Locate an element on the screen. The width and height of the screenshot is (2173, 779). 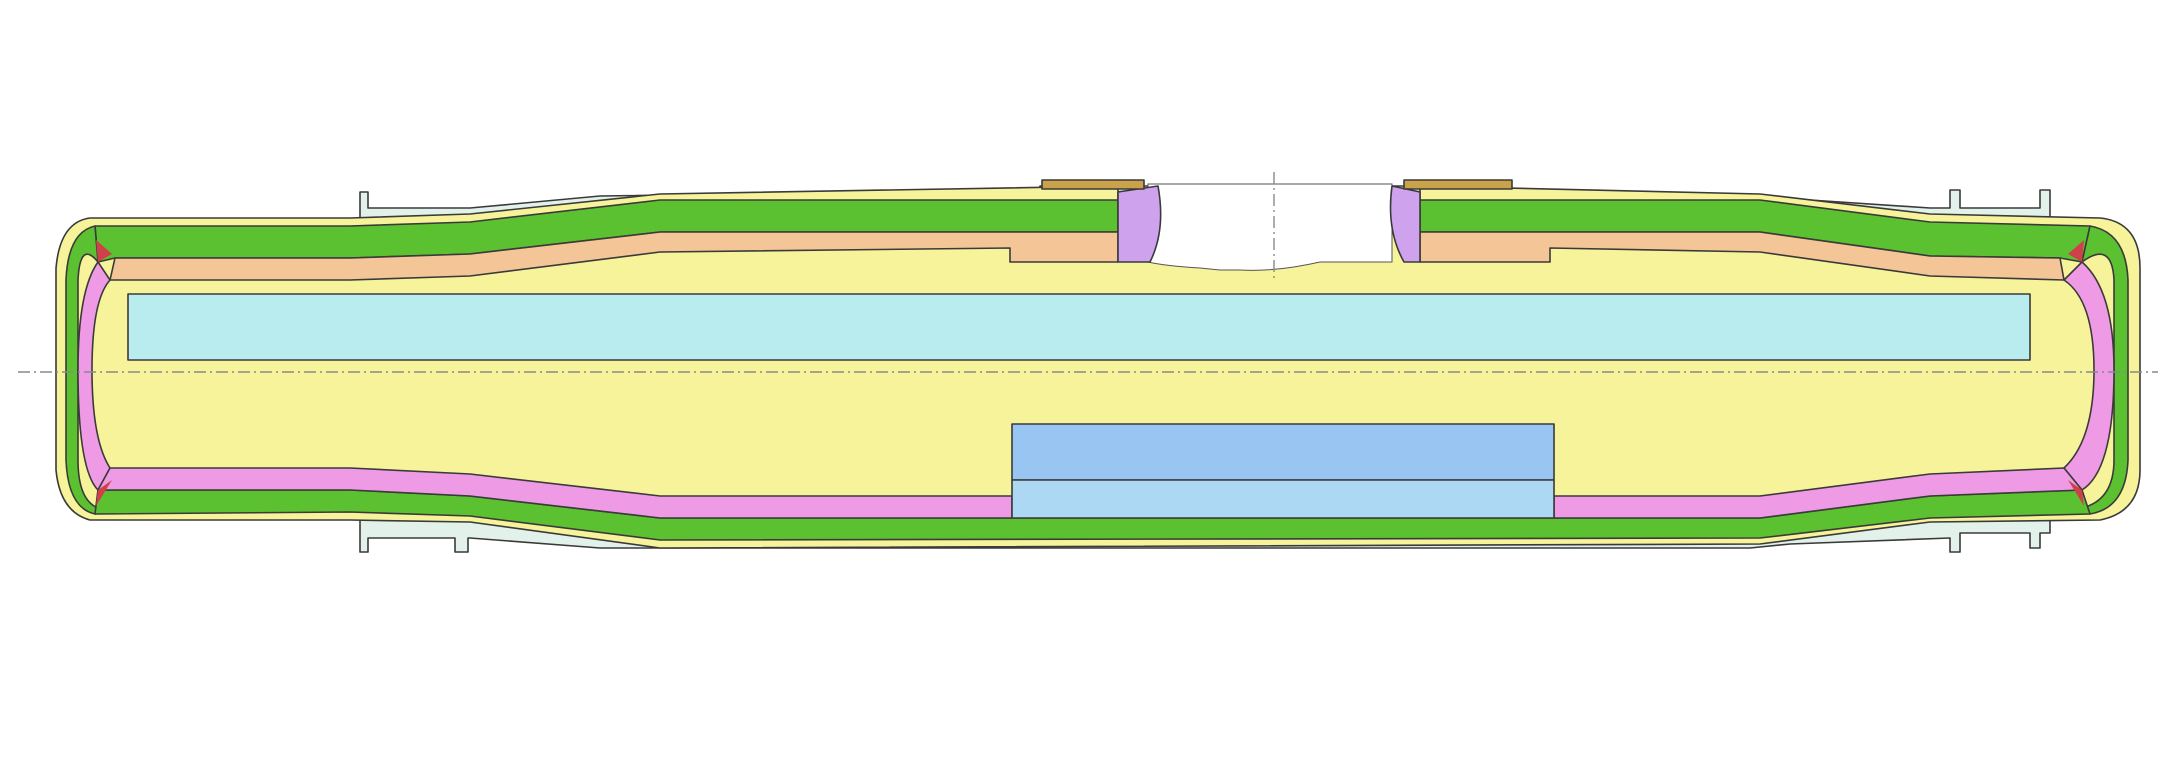
gold-strip-left is located at coordinates (1093, 184).